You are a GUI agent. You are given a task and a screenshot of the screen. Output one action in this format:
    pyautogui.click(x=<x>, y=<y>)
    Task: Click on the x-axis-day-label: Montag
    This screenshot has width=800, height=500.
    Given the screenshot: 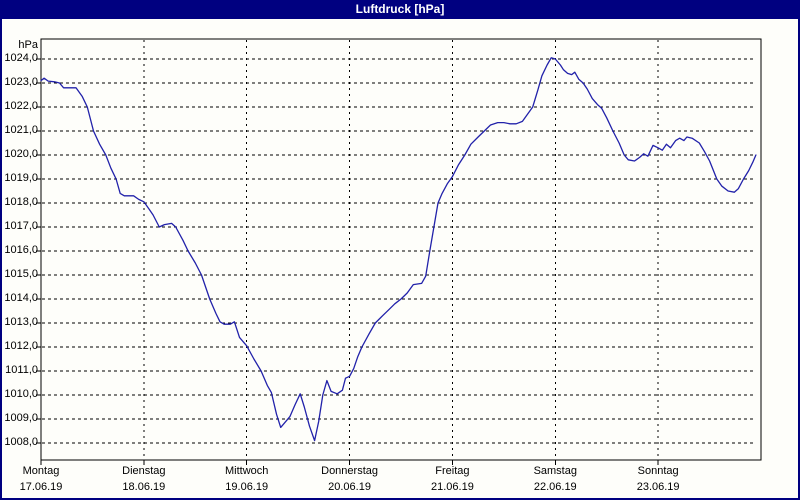 What is the action you would take?
    pyautogui.click(x=41, y=471)
    